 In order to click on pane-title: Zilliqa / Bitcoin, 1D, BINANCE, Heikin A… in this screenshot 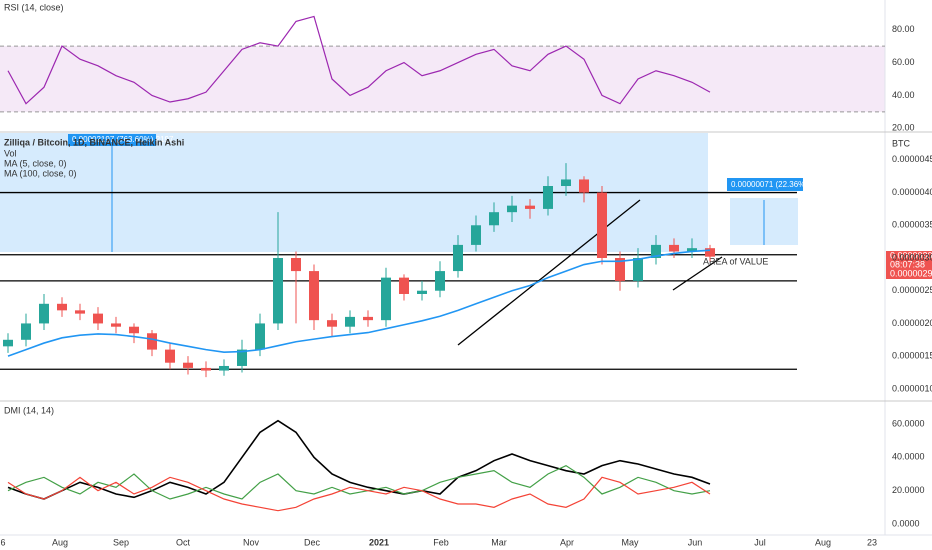, I will do `click(94, 142)`.